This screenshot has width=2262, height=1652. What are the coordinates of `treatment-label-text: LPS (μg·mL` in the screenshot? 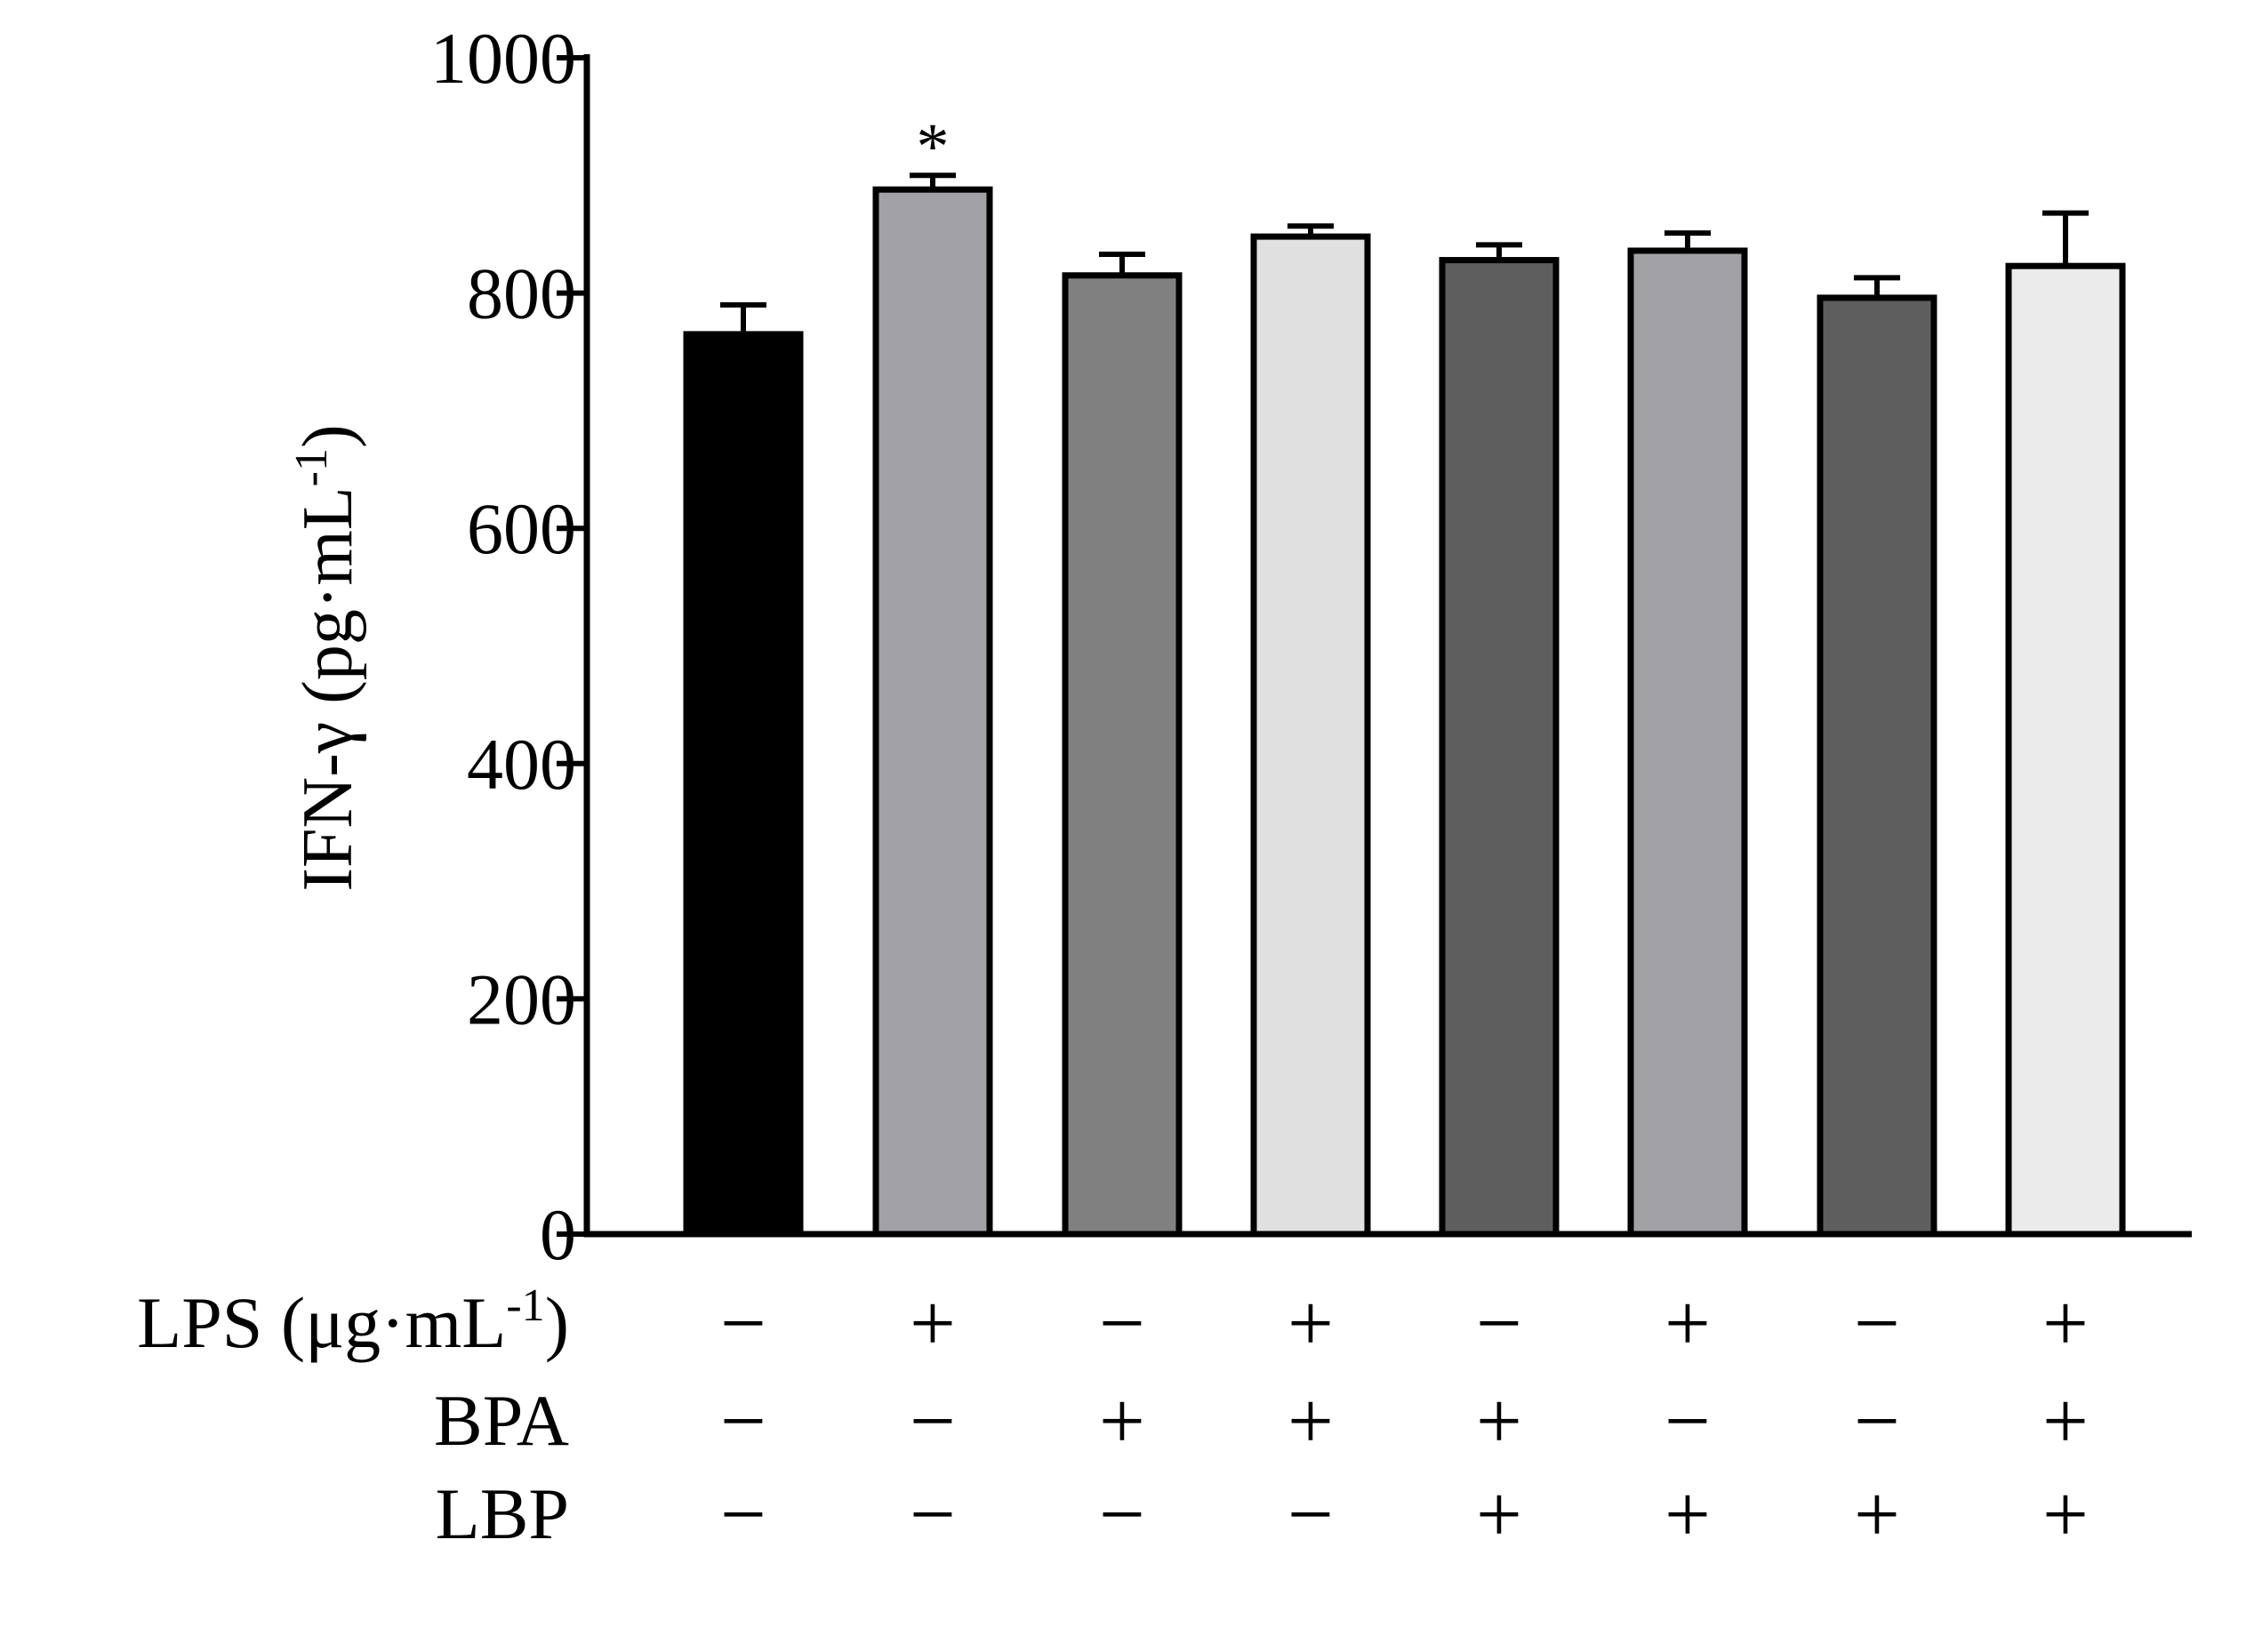 It's located at (321, 1323).